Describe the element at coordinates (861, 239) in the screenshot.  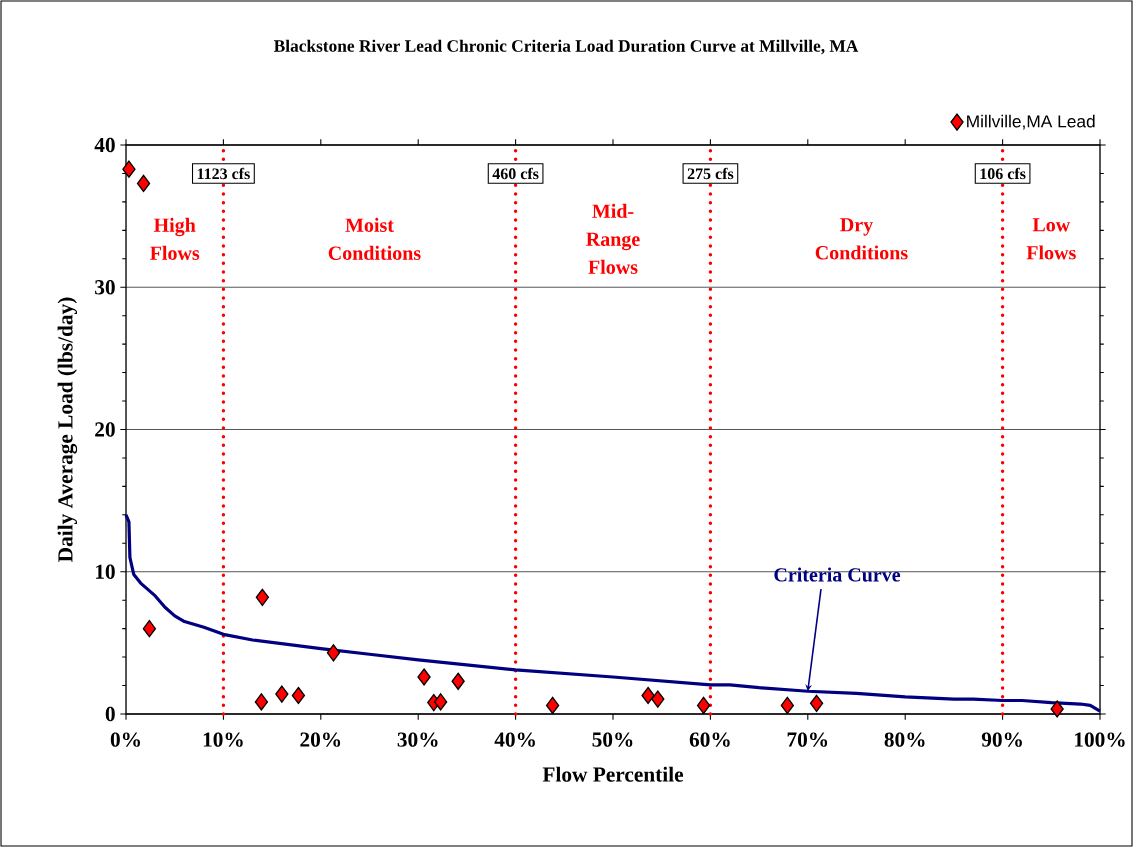
I see `annotation: Dry Conditions` at that location.